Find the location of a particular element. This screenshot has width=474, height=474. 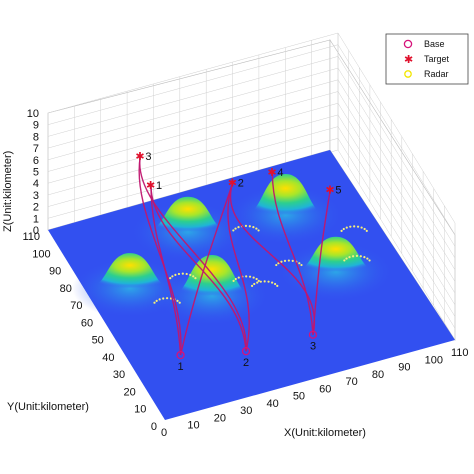

x-tick-label: 70 is located at coordinates (352, 382).